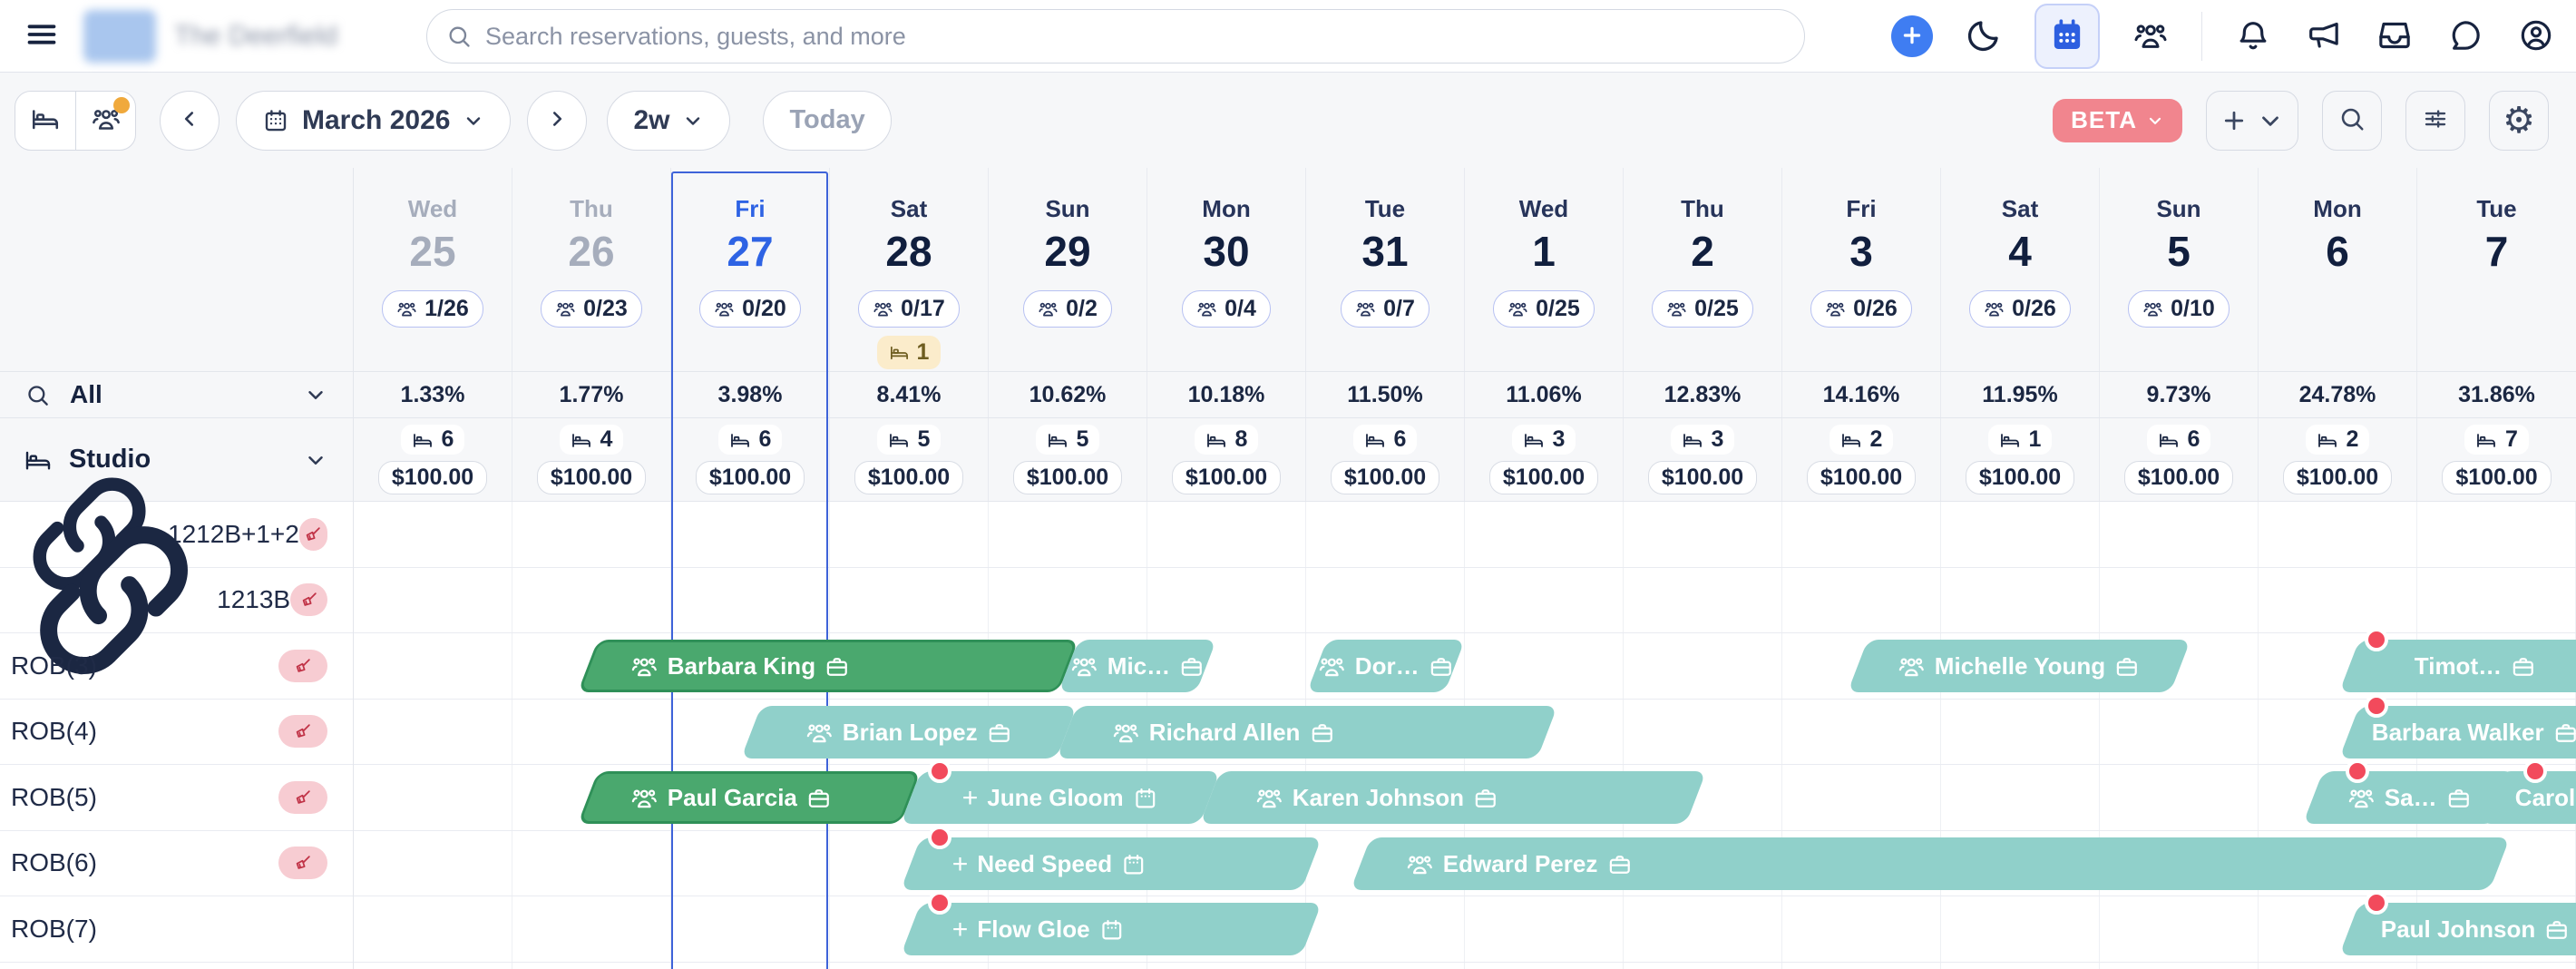 The image size is (2576, 969). I want to click on rooms-view-button, so click(45, 121).